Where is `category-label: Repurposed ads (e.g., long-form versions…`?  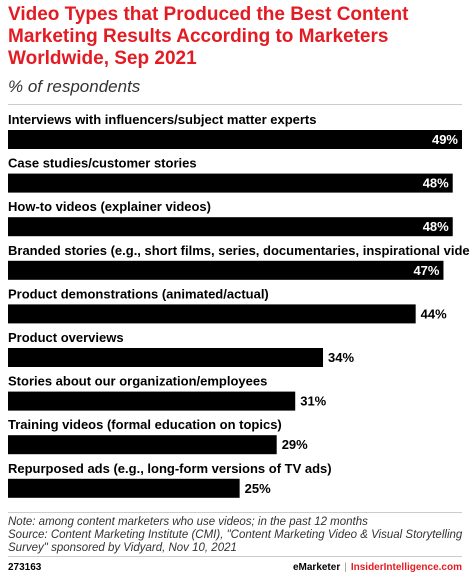 category-label: Repurposed ads (e.g., long-form versions… is located at coordinates (170, 468).